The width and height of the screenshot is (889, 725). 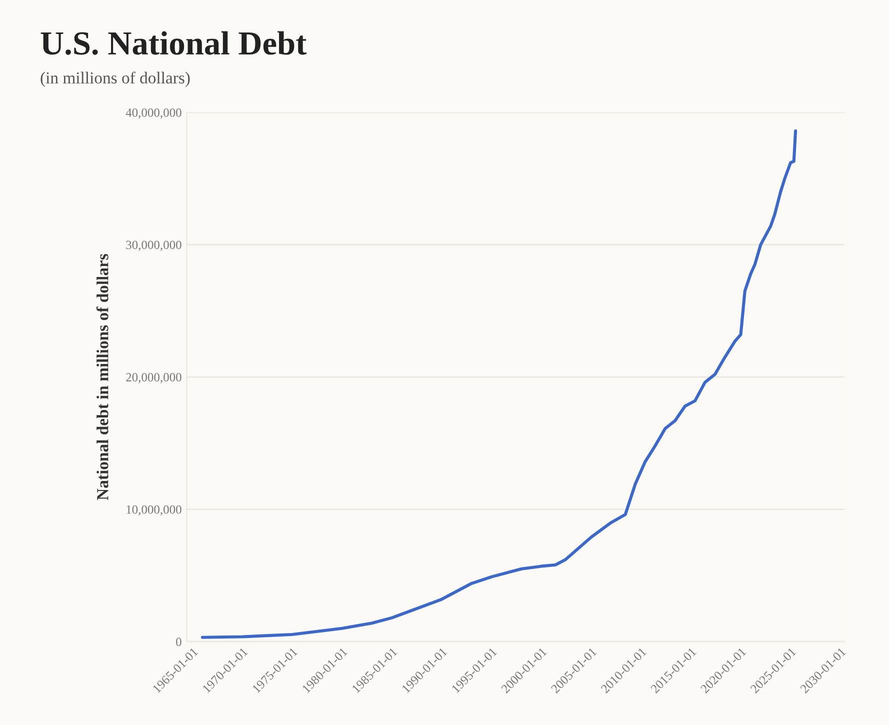 What do you see at coordinates (154, 378) in the screenshot?
I see `y-tick-label: 20,000,000` at bounding box center [154, 378].